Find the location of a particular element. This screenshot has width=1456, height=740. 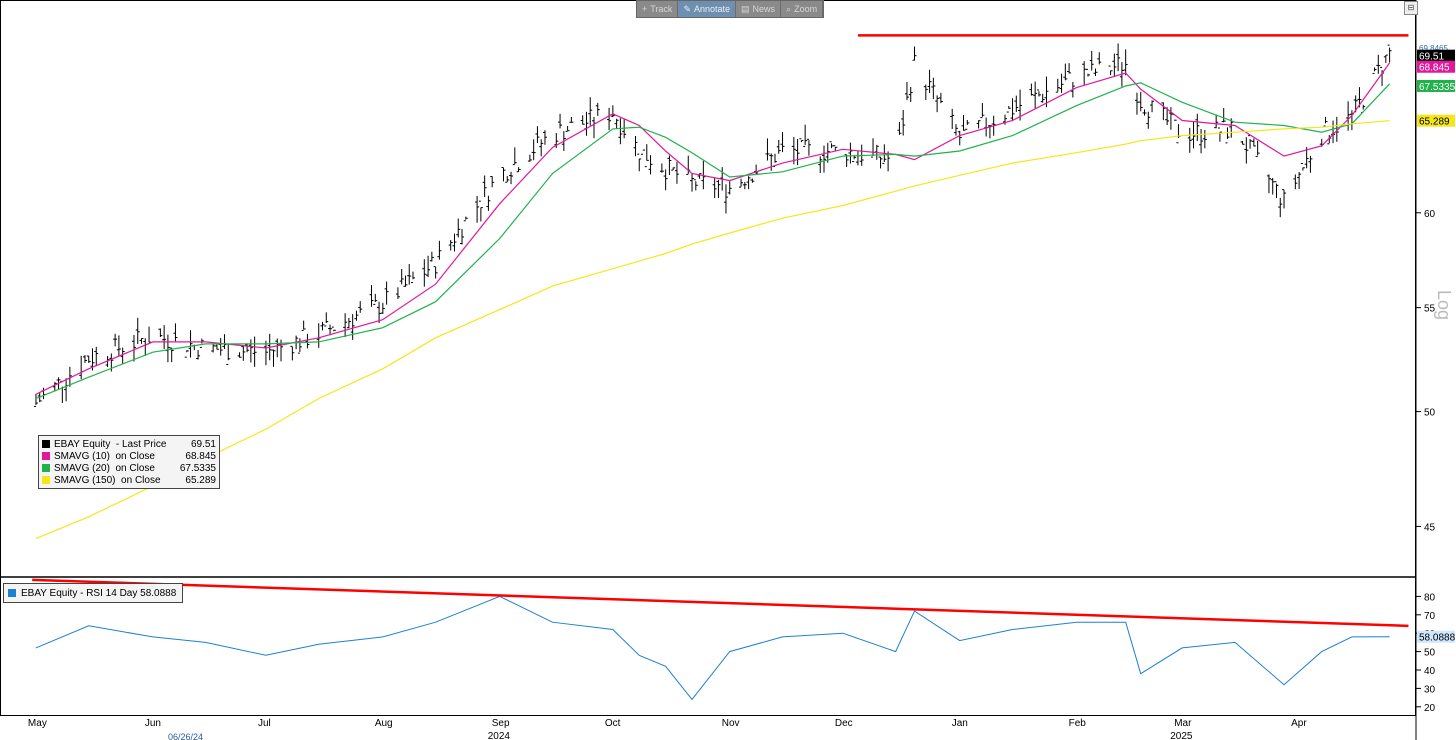

price-tag-sma20-text: 67.5335 is located at coordinates (1437, 87).